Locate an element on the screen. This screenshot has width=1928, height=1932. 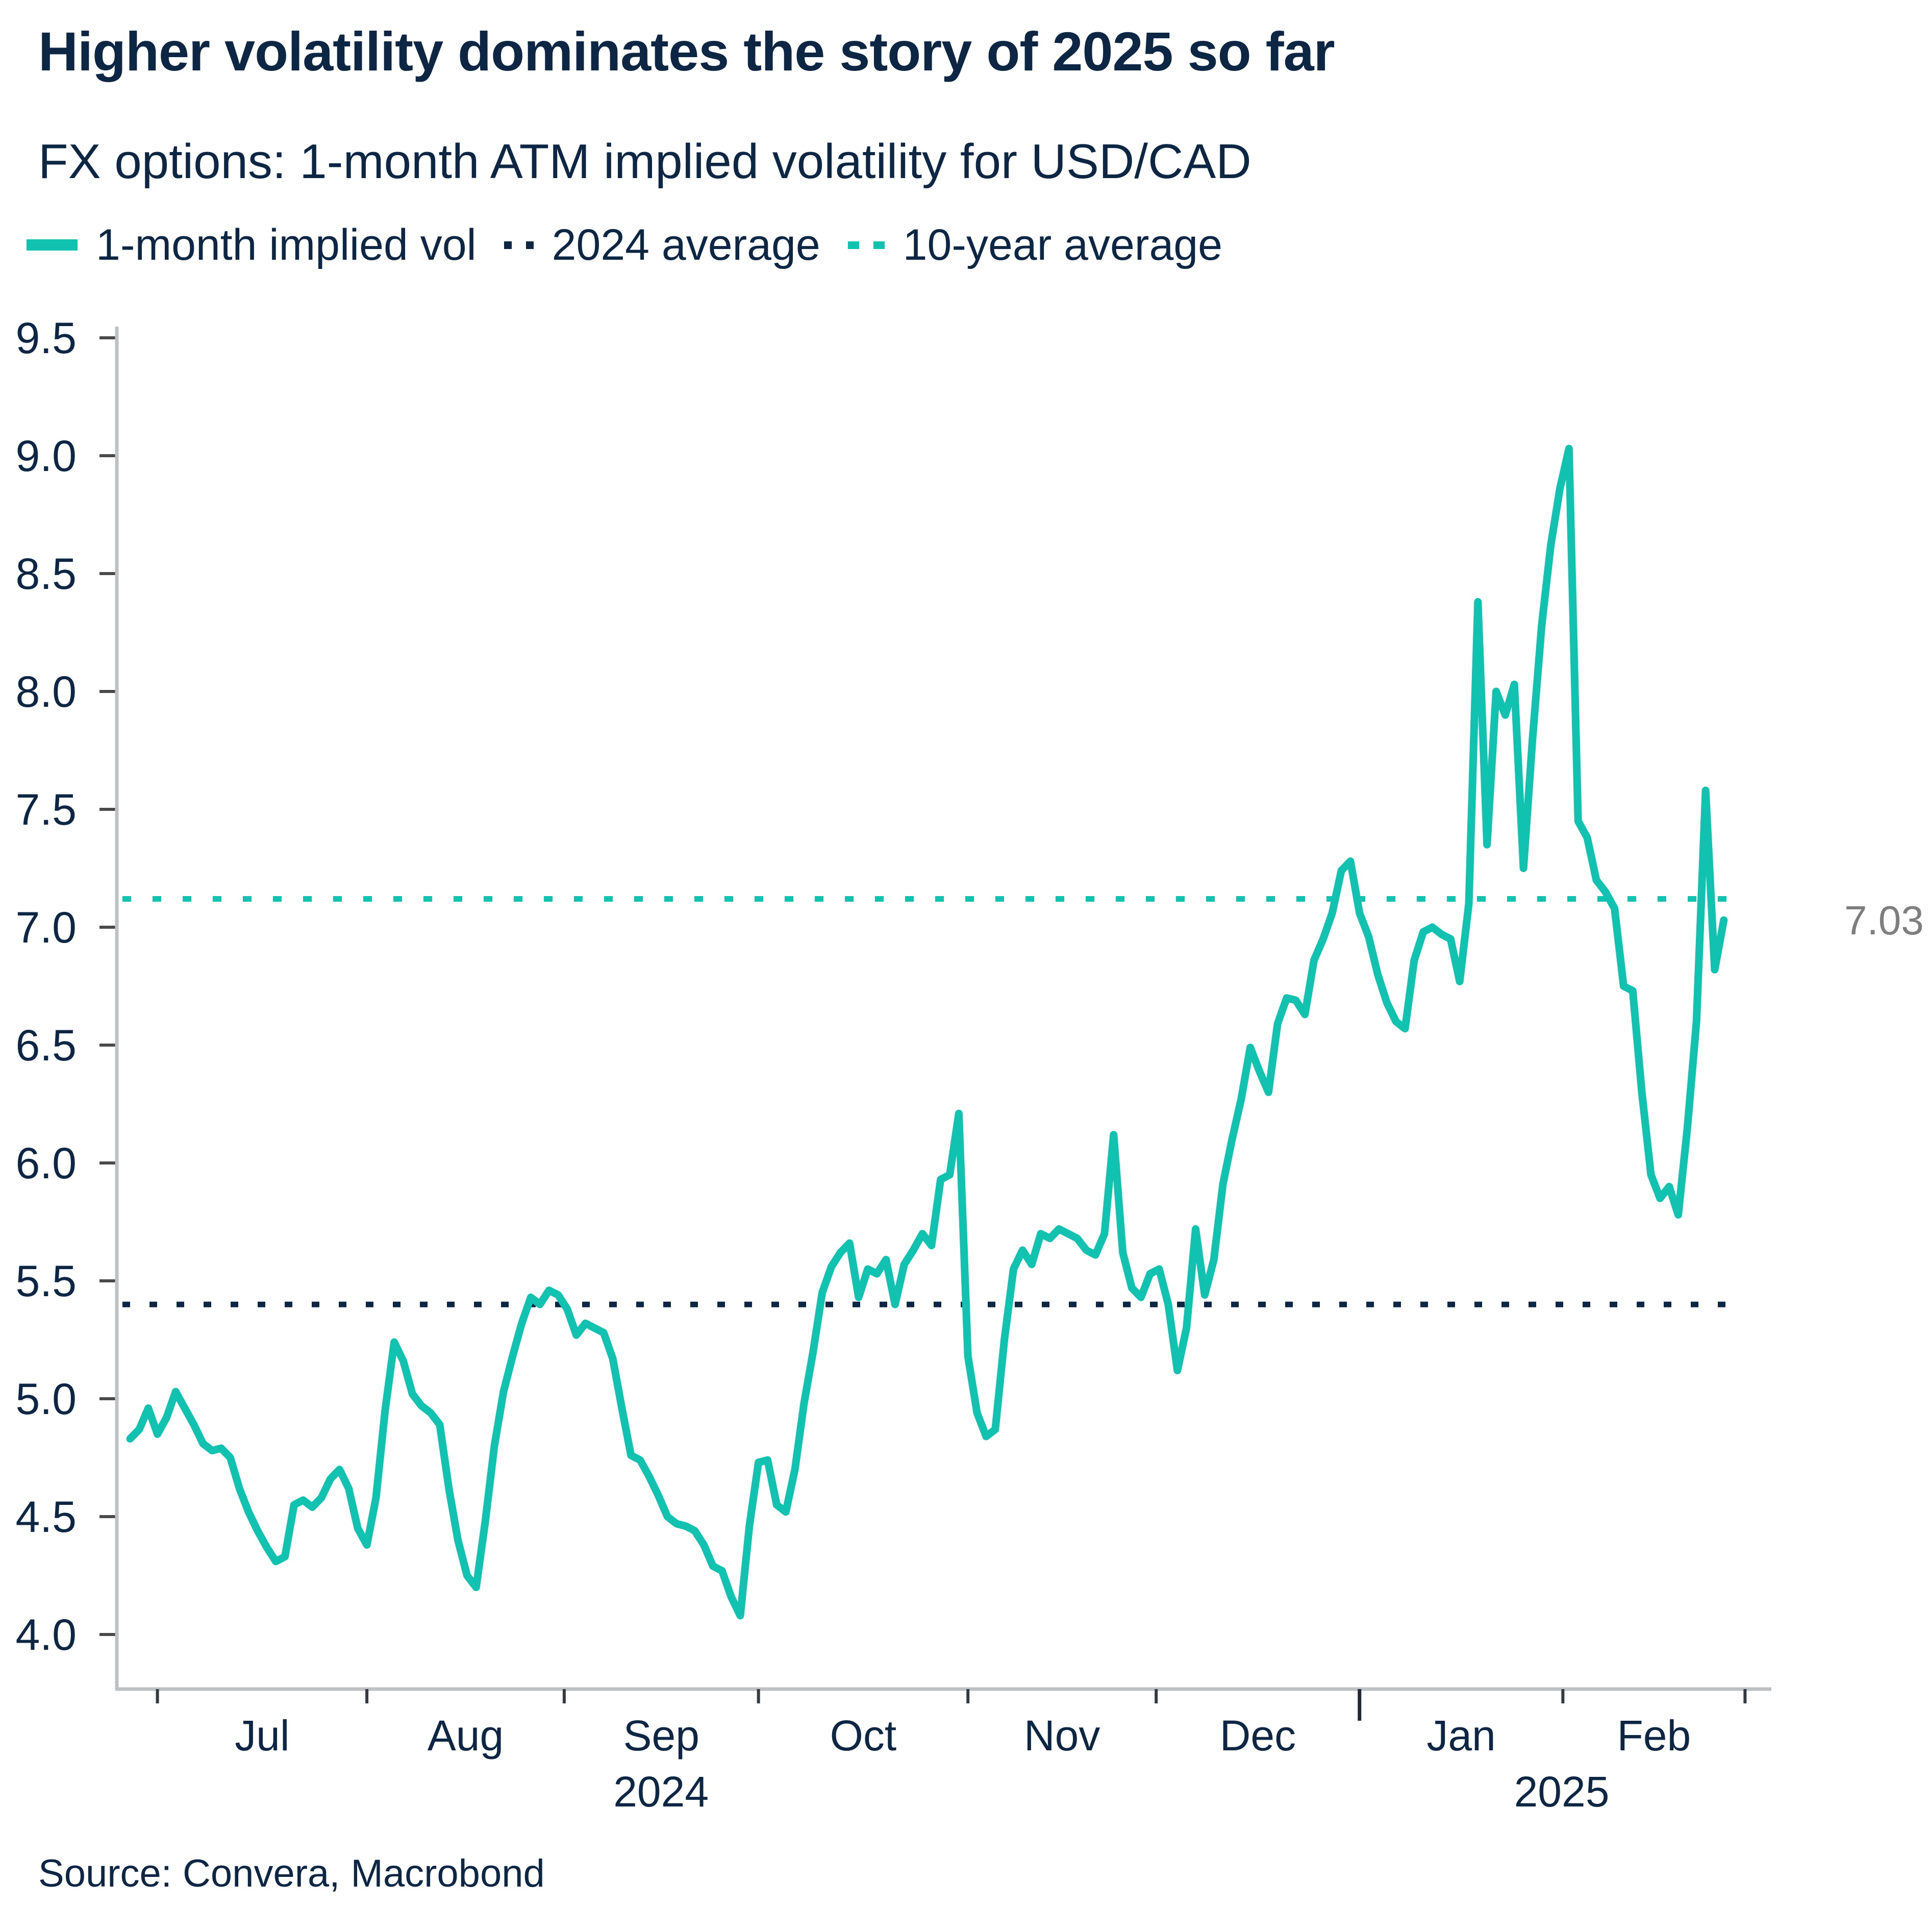
last-value-label: 7.03 is located at coordinates (1884, 920).